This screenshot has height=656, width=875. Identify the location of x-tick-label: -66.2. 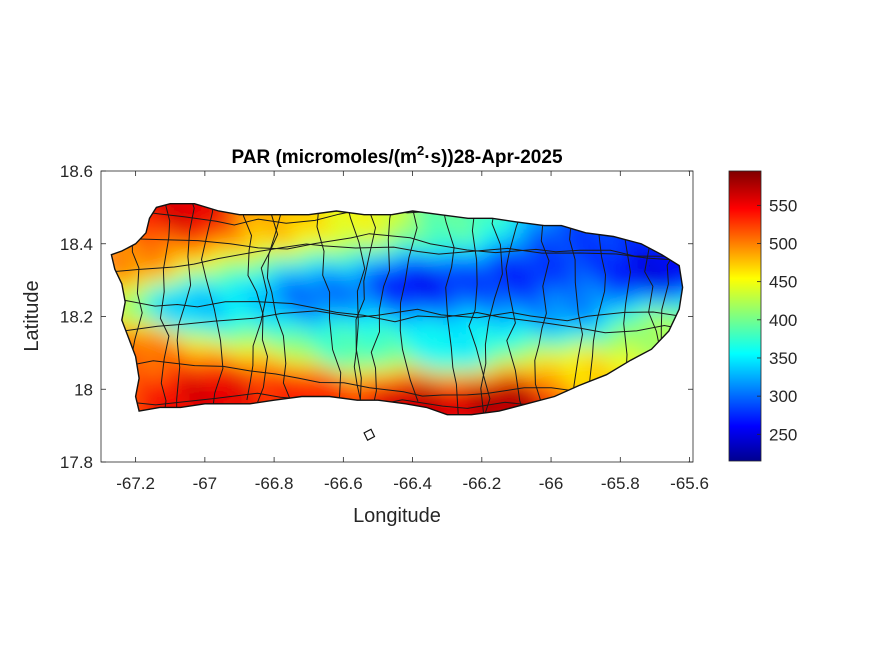
(481, 483).